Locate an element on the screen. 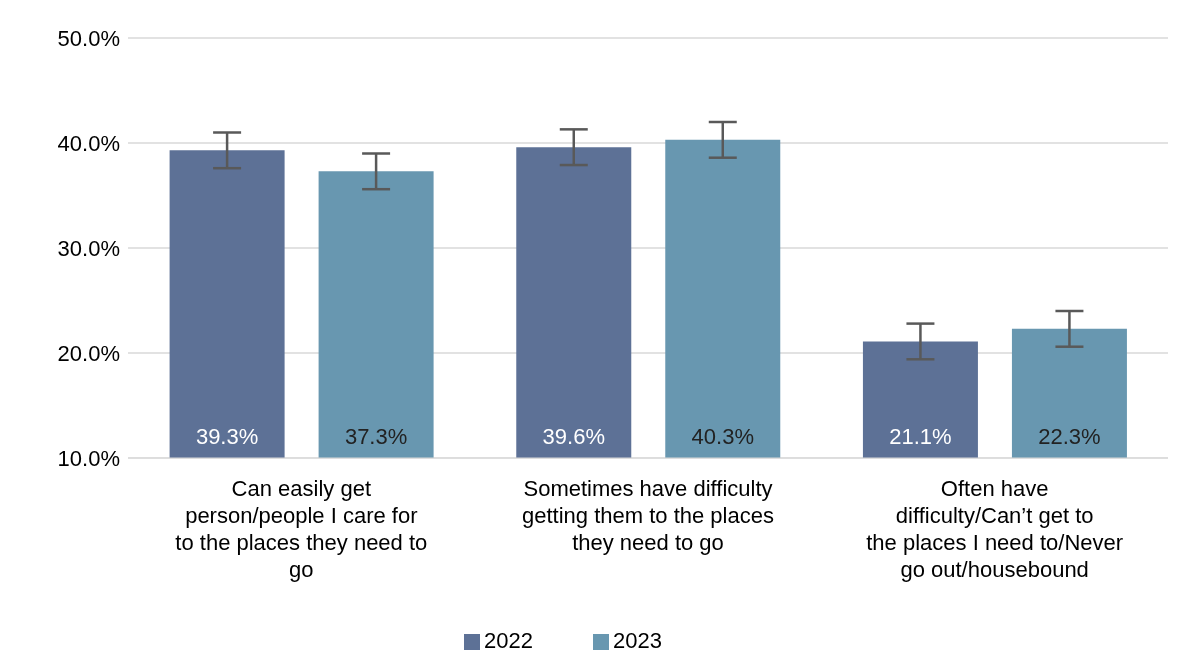 The image size is (1198, 672). data-label: 22.3% is located at coordinates (1069, 436).